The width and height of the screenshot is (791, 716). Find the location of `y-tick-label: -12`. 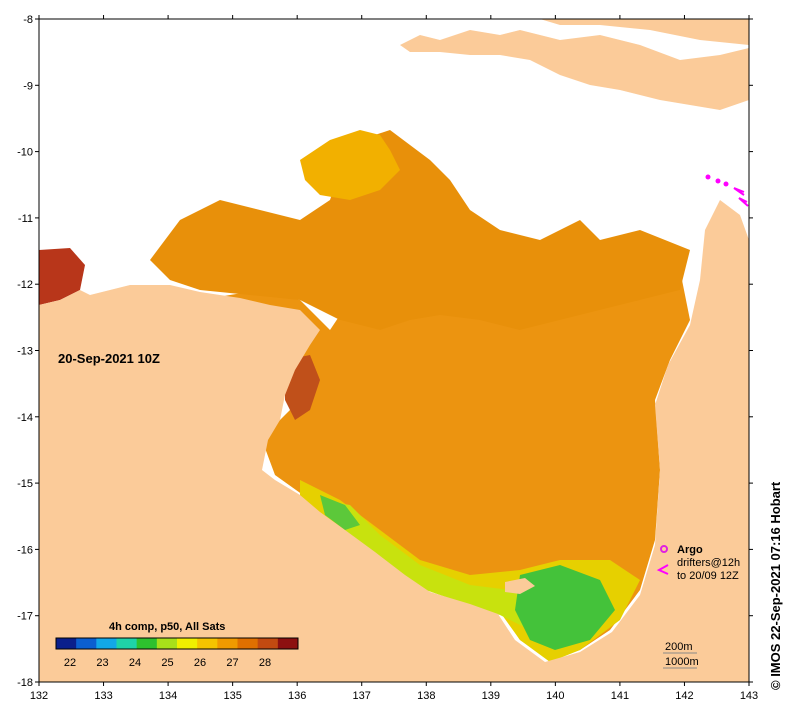

y-tick-label: -12 is located at coordinates (25, 285).